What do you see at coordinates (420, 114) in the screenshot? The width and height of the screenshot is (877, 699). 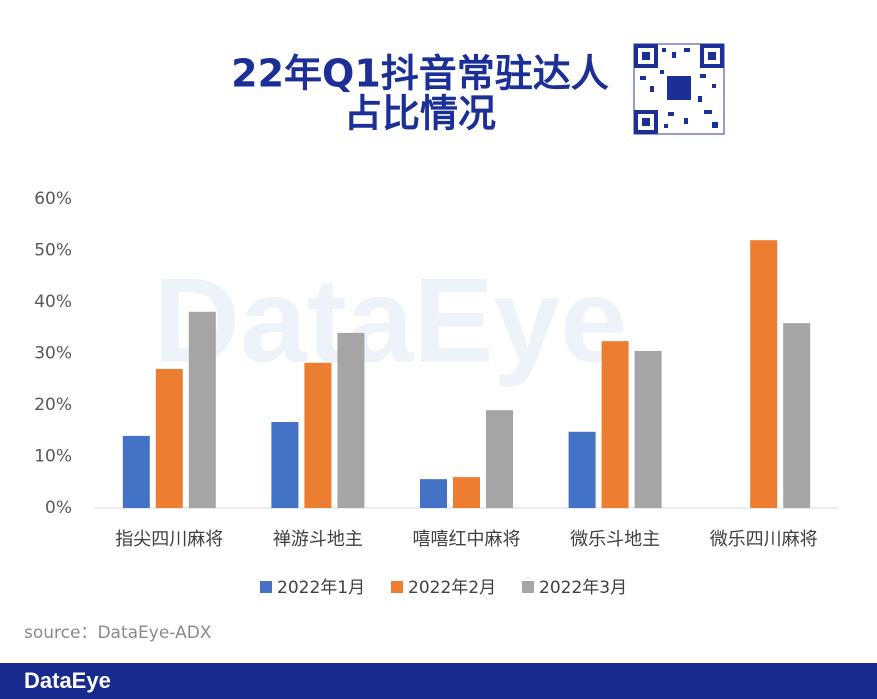 I see `chart-title: 占比情况` at bounding box center [420, 114].